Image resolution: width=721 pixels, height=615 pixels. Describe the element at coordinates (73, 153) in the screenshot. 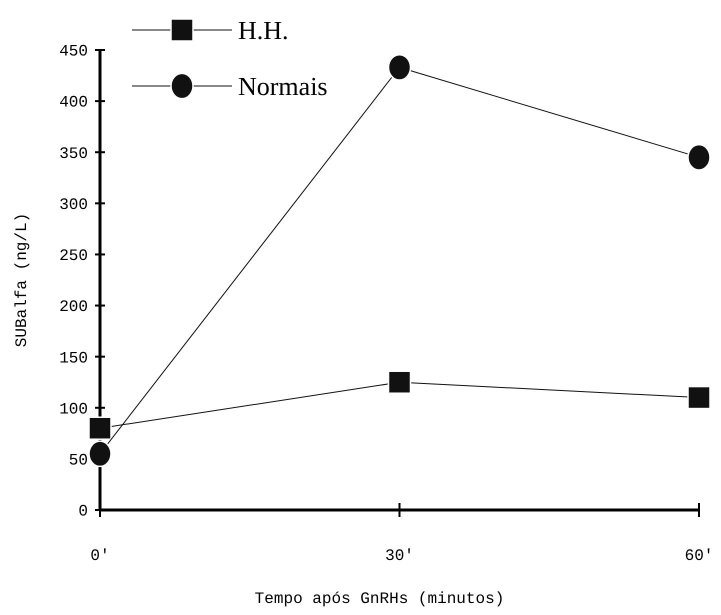

I see `y-tick-label: 350` at that location.